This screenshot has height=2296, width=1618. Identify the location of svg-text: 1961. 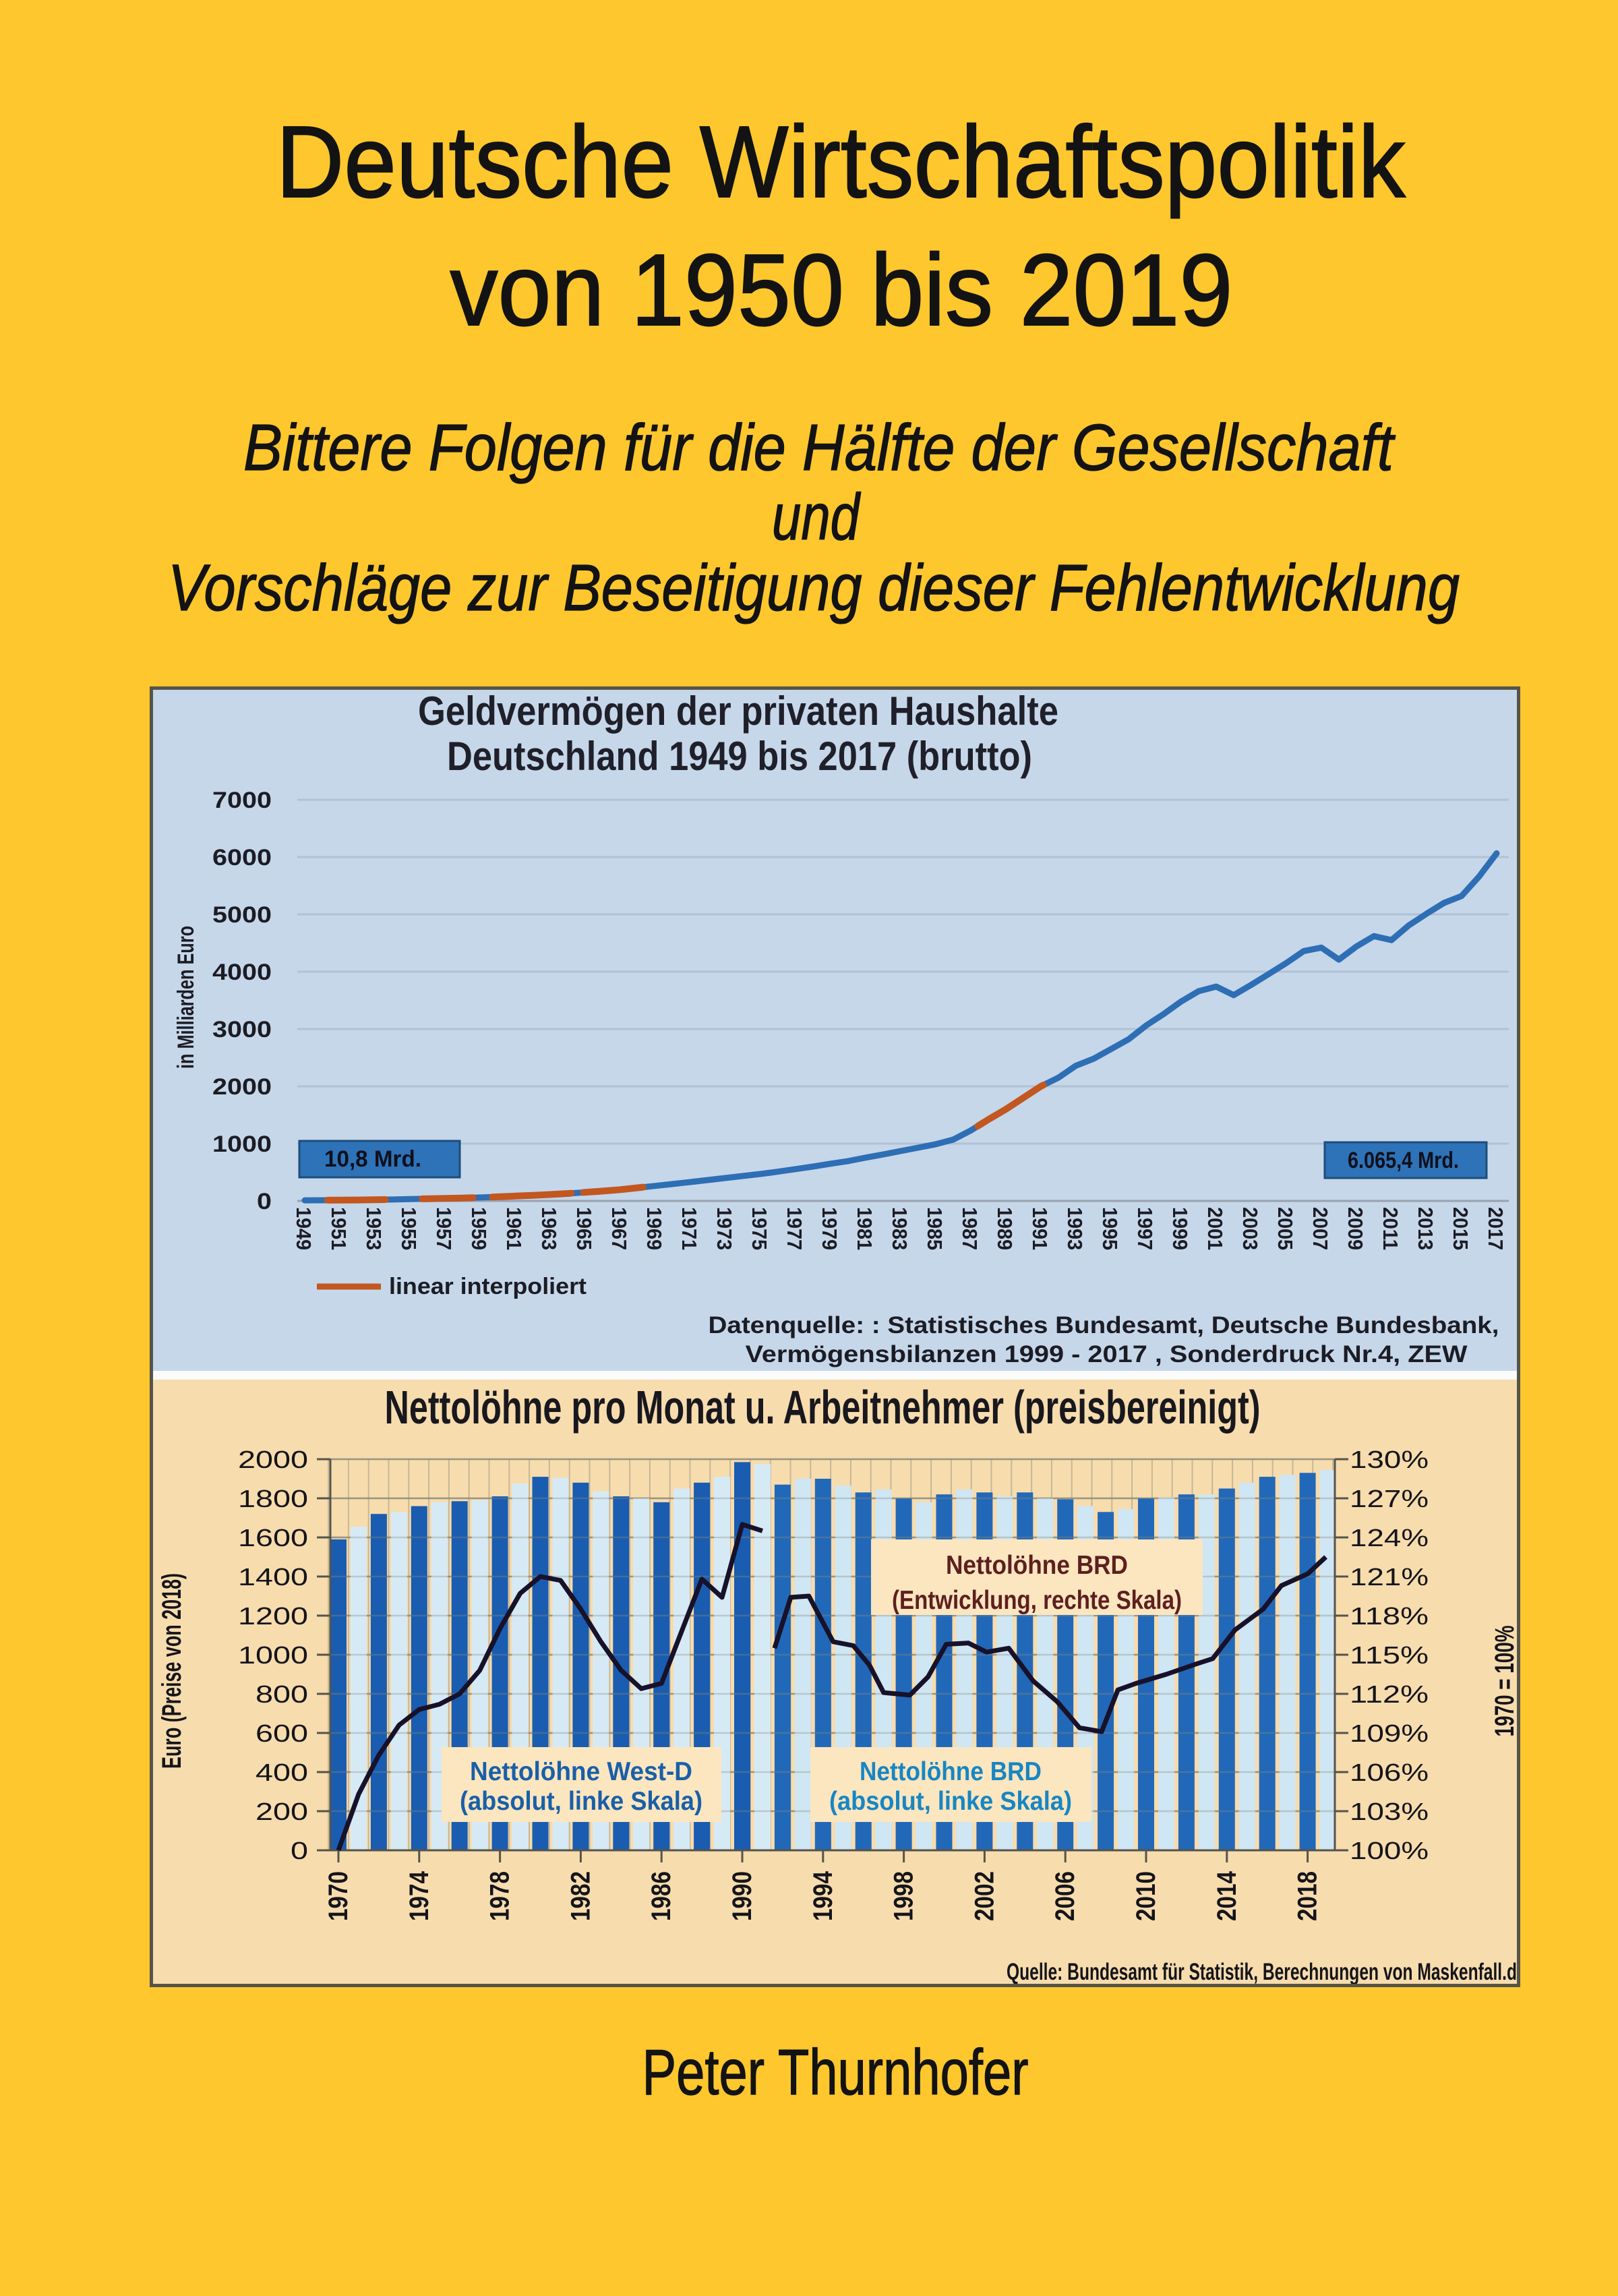
(514, 1228).